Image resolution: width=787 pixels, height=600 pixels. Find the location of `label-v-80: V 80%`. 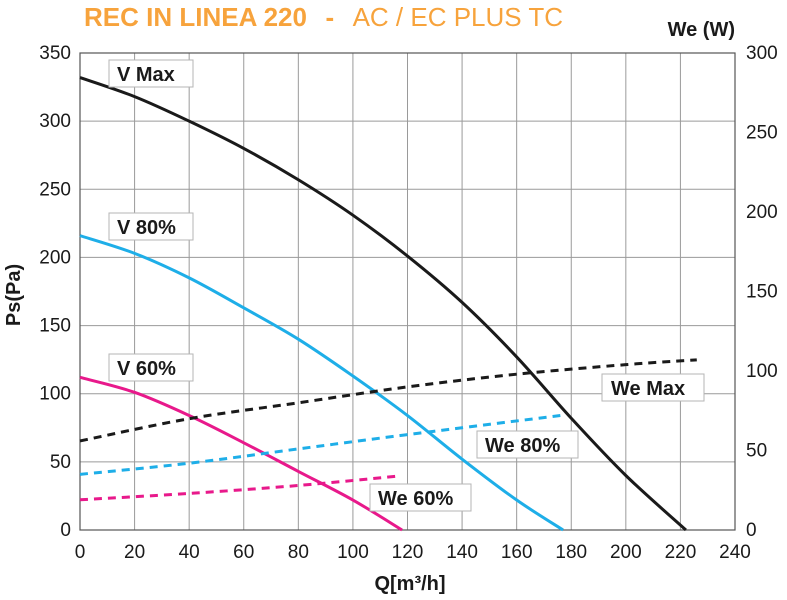

label-v-80: V 80% is located at coordinates (151, 226).